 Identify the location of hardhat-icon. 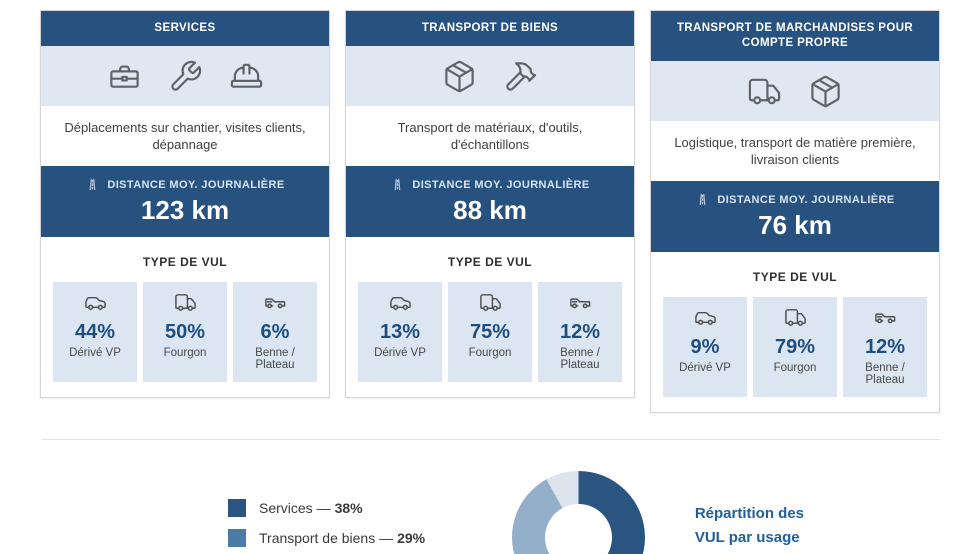
(246, 76).